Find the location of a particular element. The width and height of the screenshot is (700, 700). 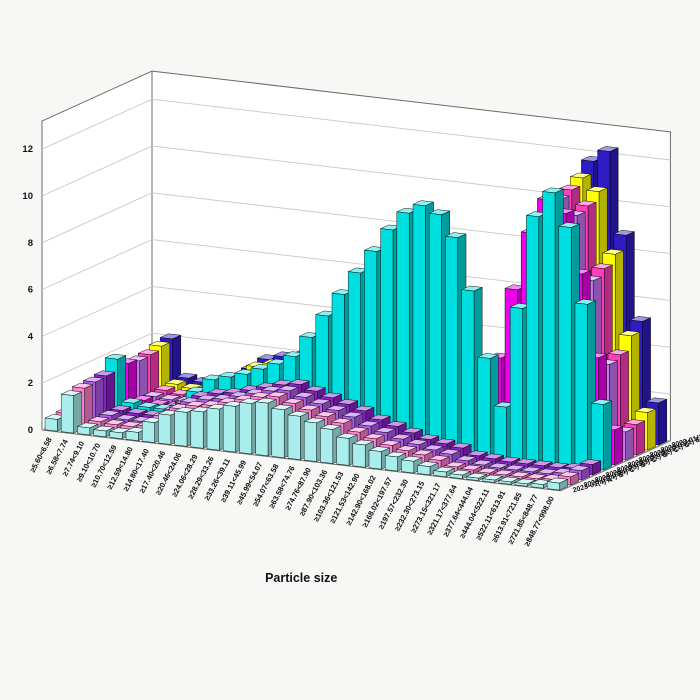

y-axis-labels: 0 2 4 6 8 10 12 is located at coordinates (27, 290).